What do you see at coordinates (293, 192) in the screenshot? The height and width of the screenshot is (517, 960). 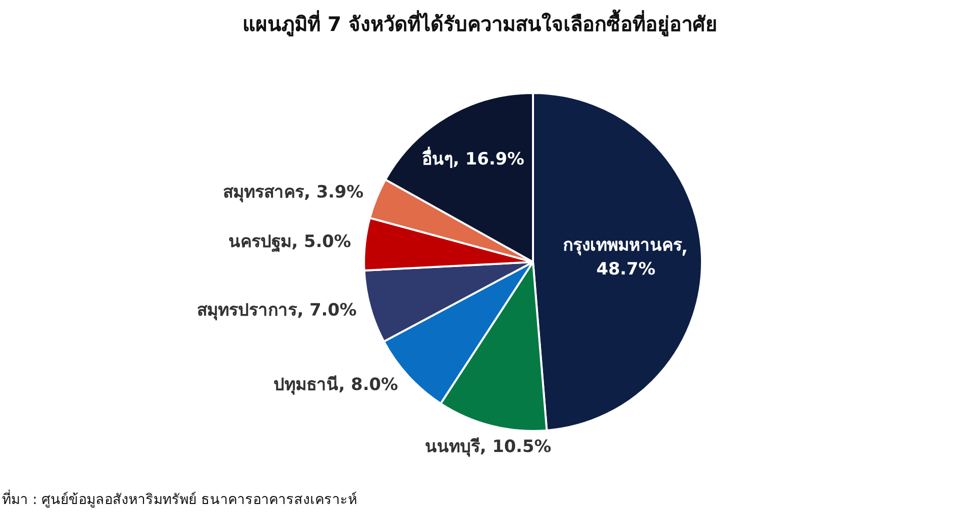 I see `slice-label: สมุทรสาคร, 3.9%` at bounding box center [293, 192].